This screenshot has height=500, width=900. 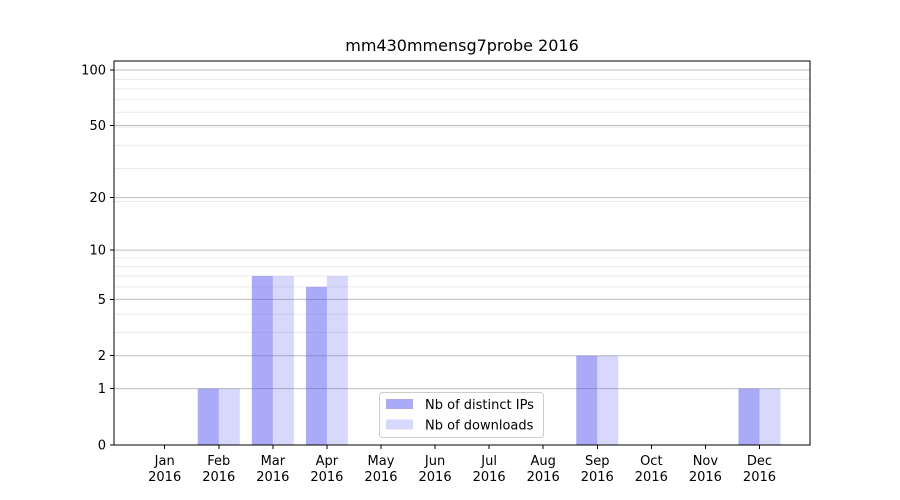 What do you see at coordinates (97, 251) in the screenshot?
I see `y-tick-label: 10` at bounding box center [97, 251].